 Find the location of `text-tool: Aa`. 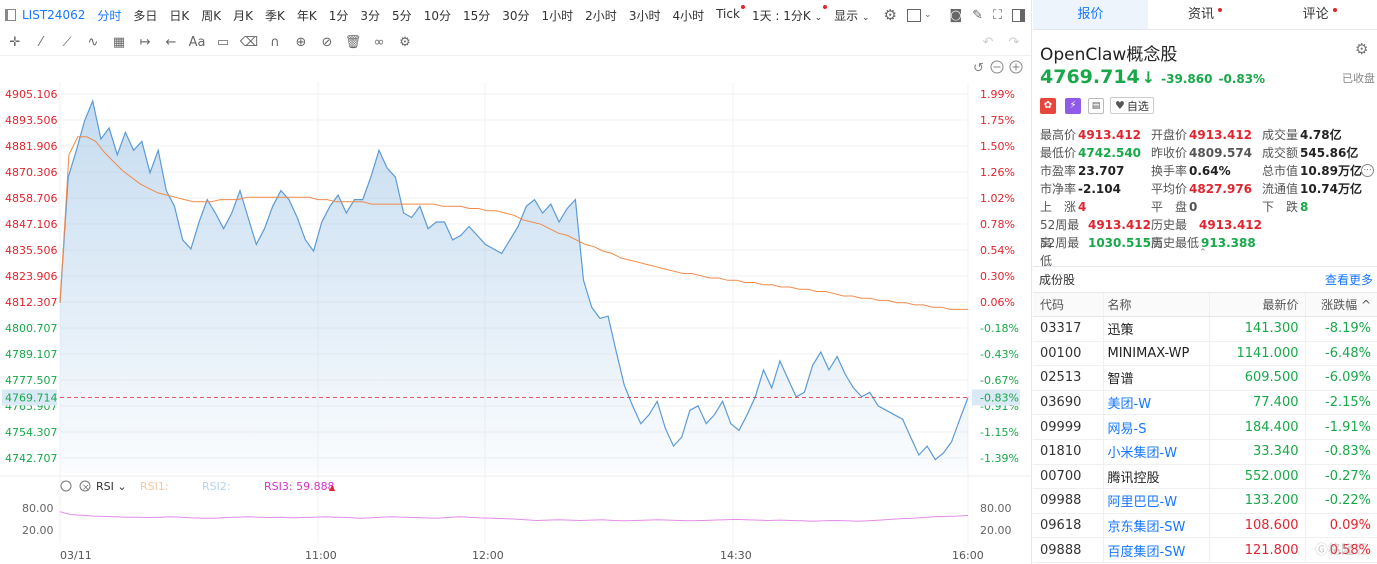

text-tool: Aa is located at coordinates (197, 42).